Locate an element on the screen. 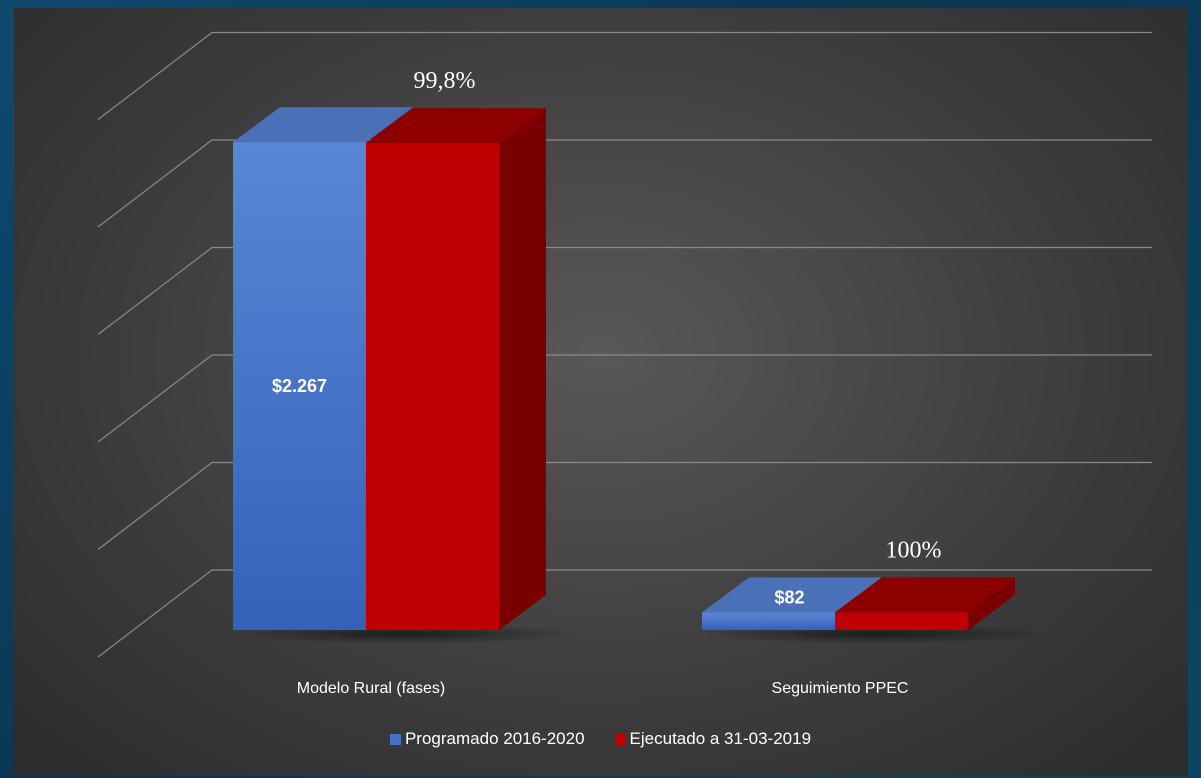 Image resolution: width=1201 pixels, height=778 pixels. legend-item-ejecutado: Ejecutado a 31-03-2019 is located at coordinates (713, 739).